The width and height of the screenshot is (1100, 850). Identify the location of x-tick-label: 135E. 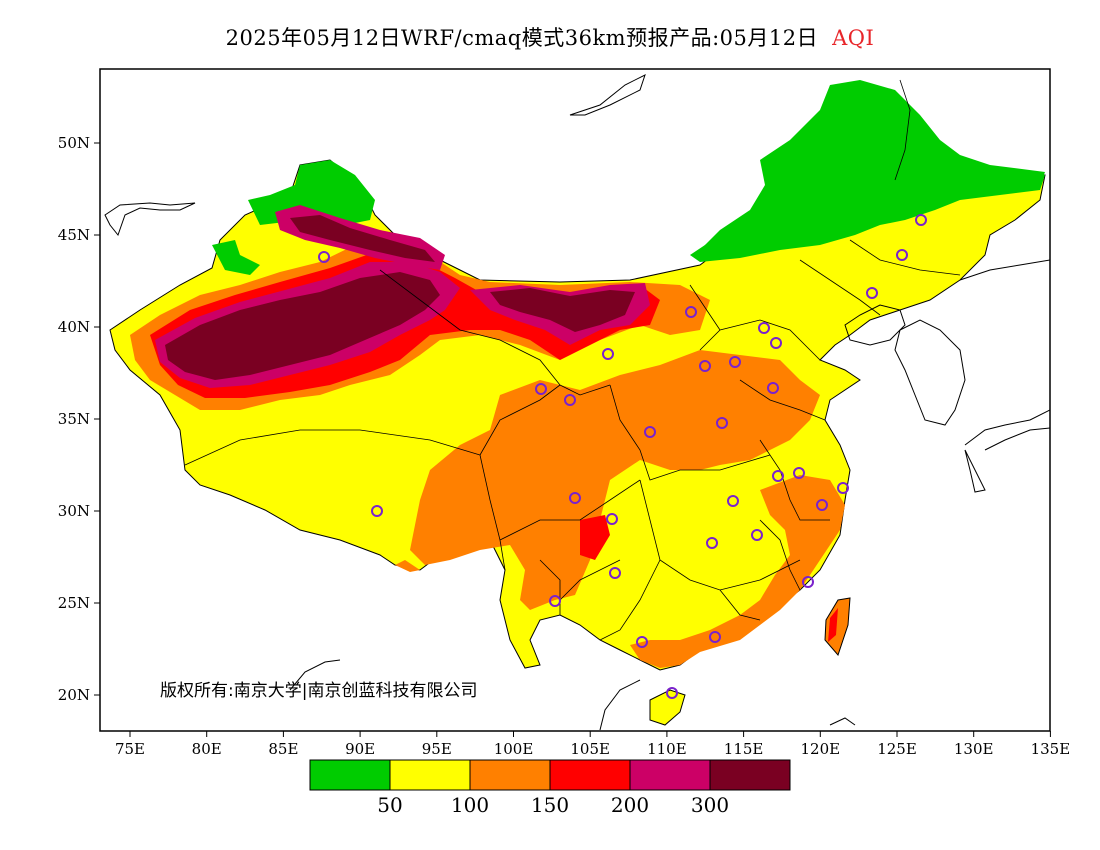
(1051, 749).